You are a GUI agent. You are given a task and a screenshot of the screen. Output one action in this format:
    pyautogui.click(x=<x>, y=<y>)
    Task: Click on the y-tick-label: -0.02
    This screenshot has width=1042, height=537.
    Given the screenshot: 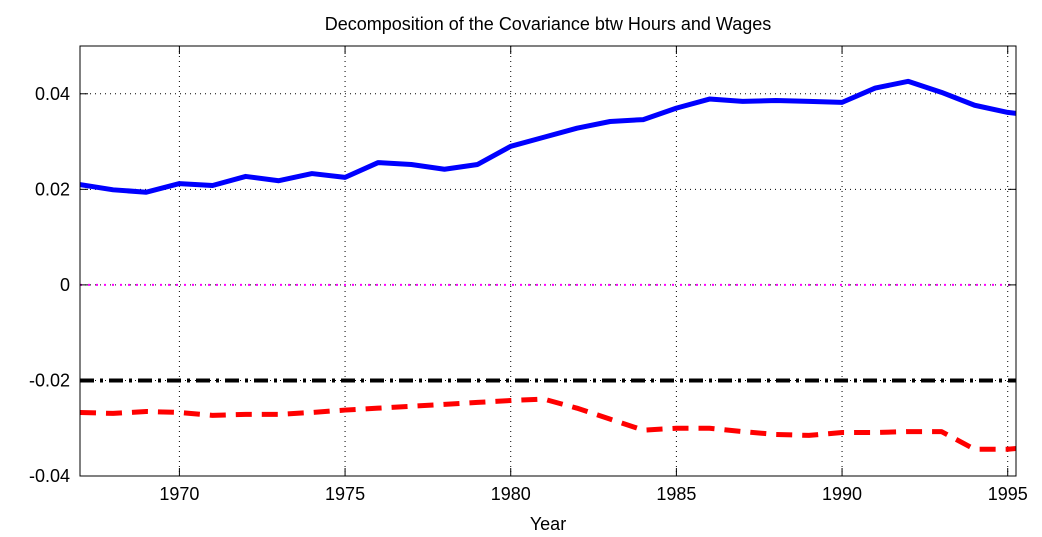 What is the action you would take?
    pyautogui.click(x=49, y=380)
    